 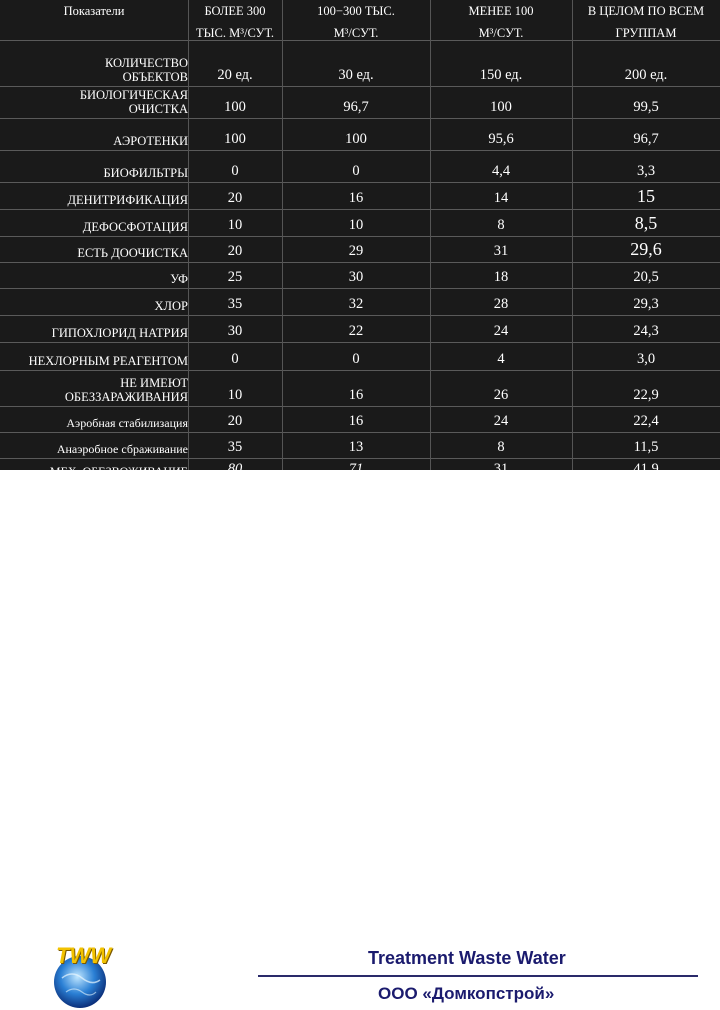 What do you see at coordinates (356, 11) in the screenshot?
I see `header-line: 100−300 ТЫС.` at bounding box center [356, 11].